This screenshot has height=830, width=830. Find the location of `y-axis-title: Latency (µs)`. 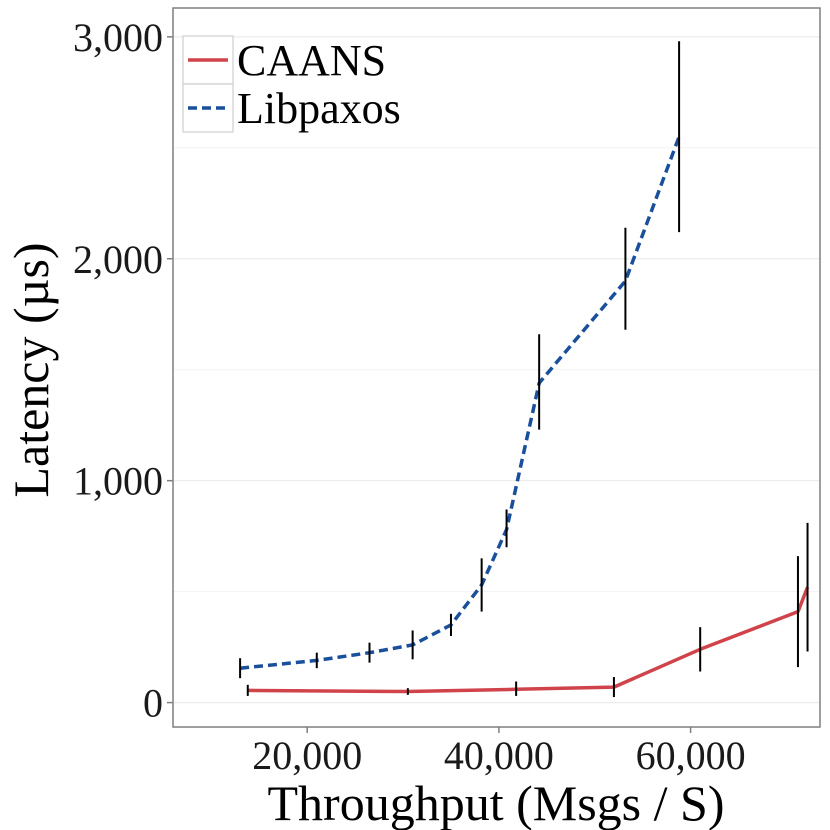

y-axis-title: Latency (µs) is located at coordinates (31, 369).